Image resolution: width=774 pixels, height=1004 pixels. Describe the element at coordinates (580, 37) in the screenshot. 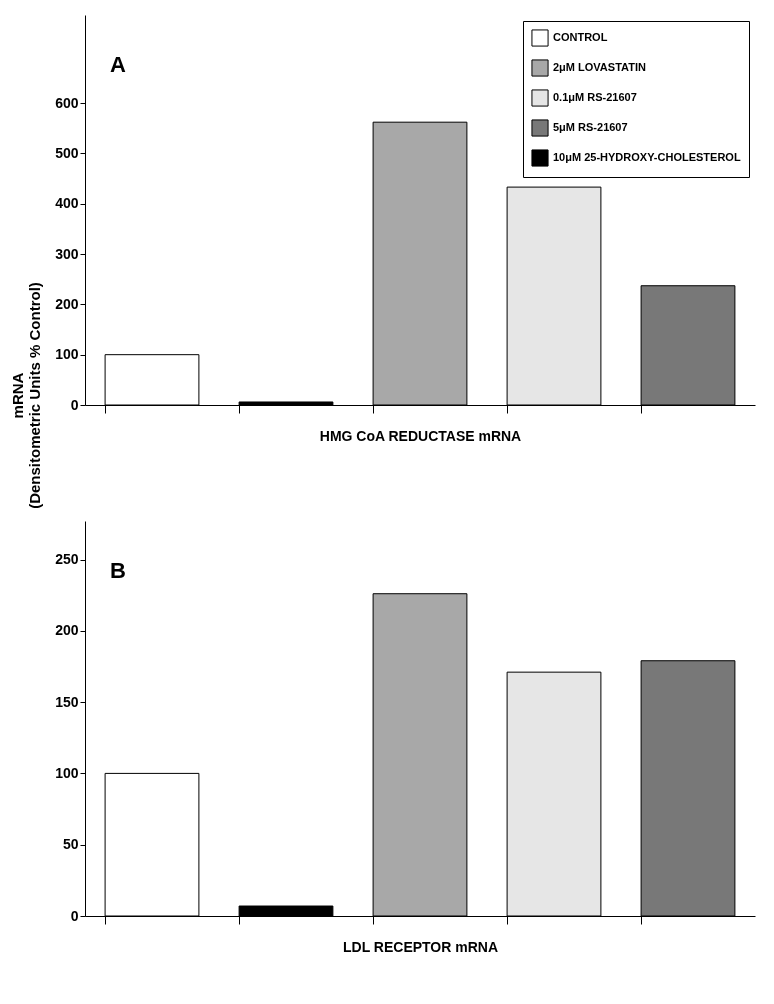

I see `legend-label: CONTROL` at that location.